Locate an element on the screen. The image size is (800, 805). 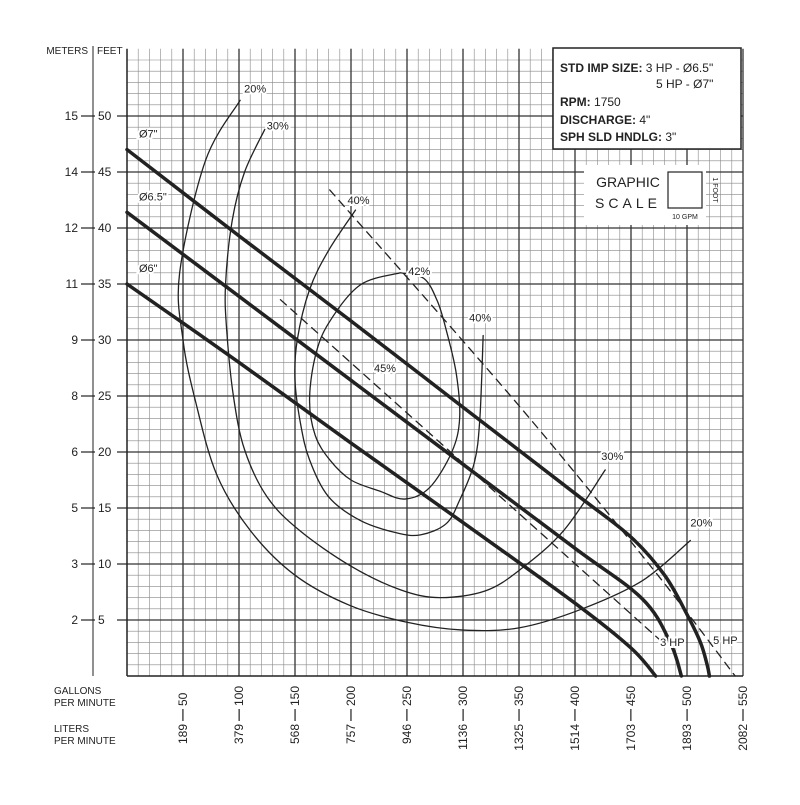
x-tick-label: 300 is located at coordinates (463, 696).